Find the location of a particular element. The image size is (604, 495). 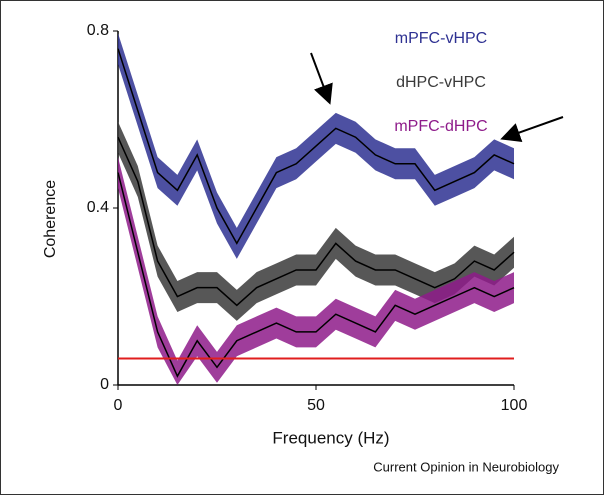

legend-entry: mPFC-dHPC is located at coordinates (440, 126).